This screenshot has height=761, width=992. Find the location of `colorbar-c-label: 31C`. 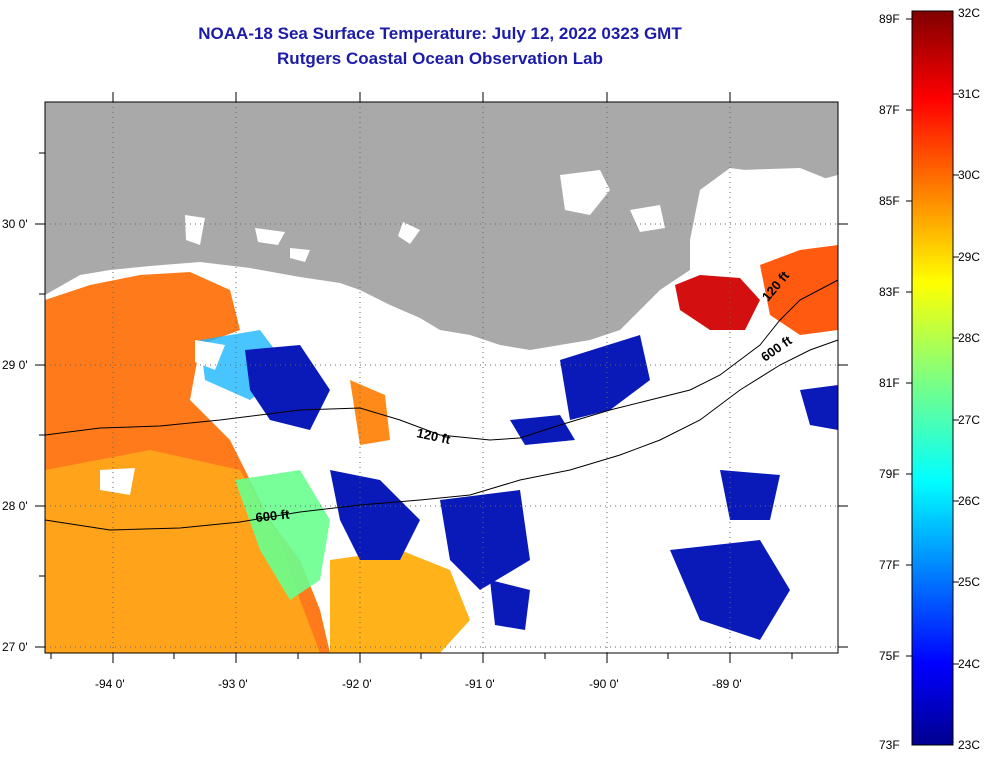

colorbar-c-label: 31C is located at coordinates (969, 94).